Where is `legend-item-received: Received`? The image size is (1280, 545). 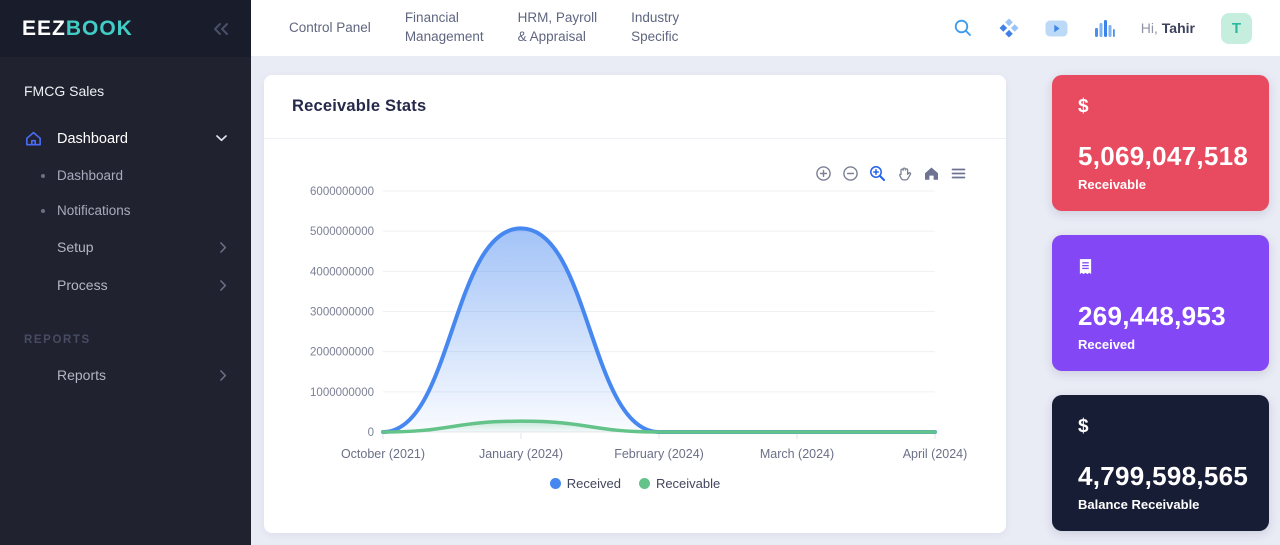
legend-item-received: Received is located at coordinates (585, 483).